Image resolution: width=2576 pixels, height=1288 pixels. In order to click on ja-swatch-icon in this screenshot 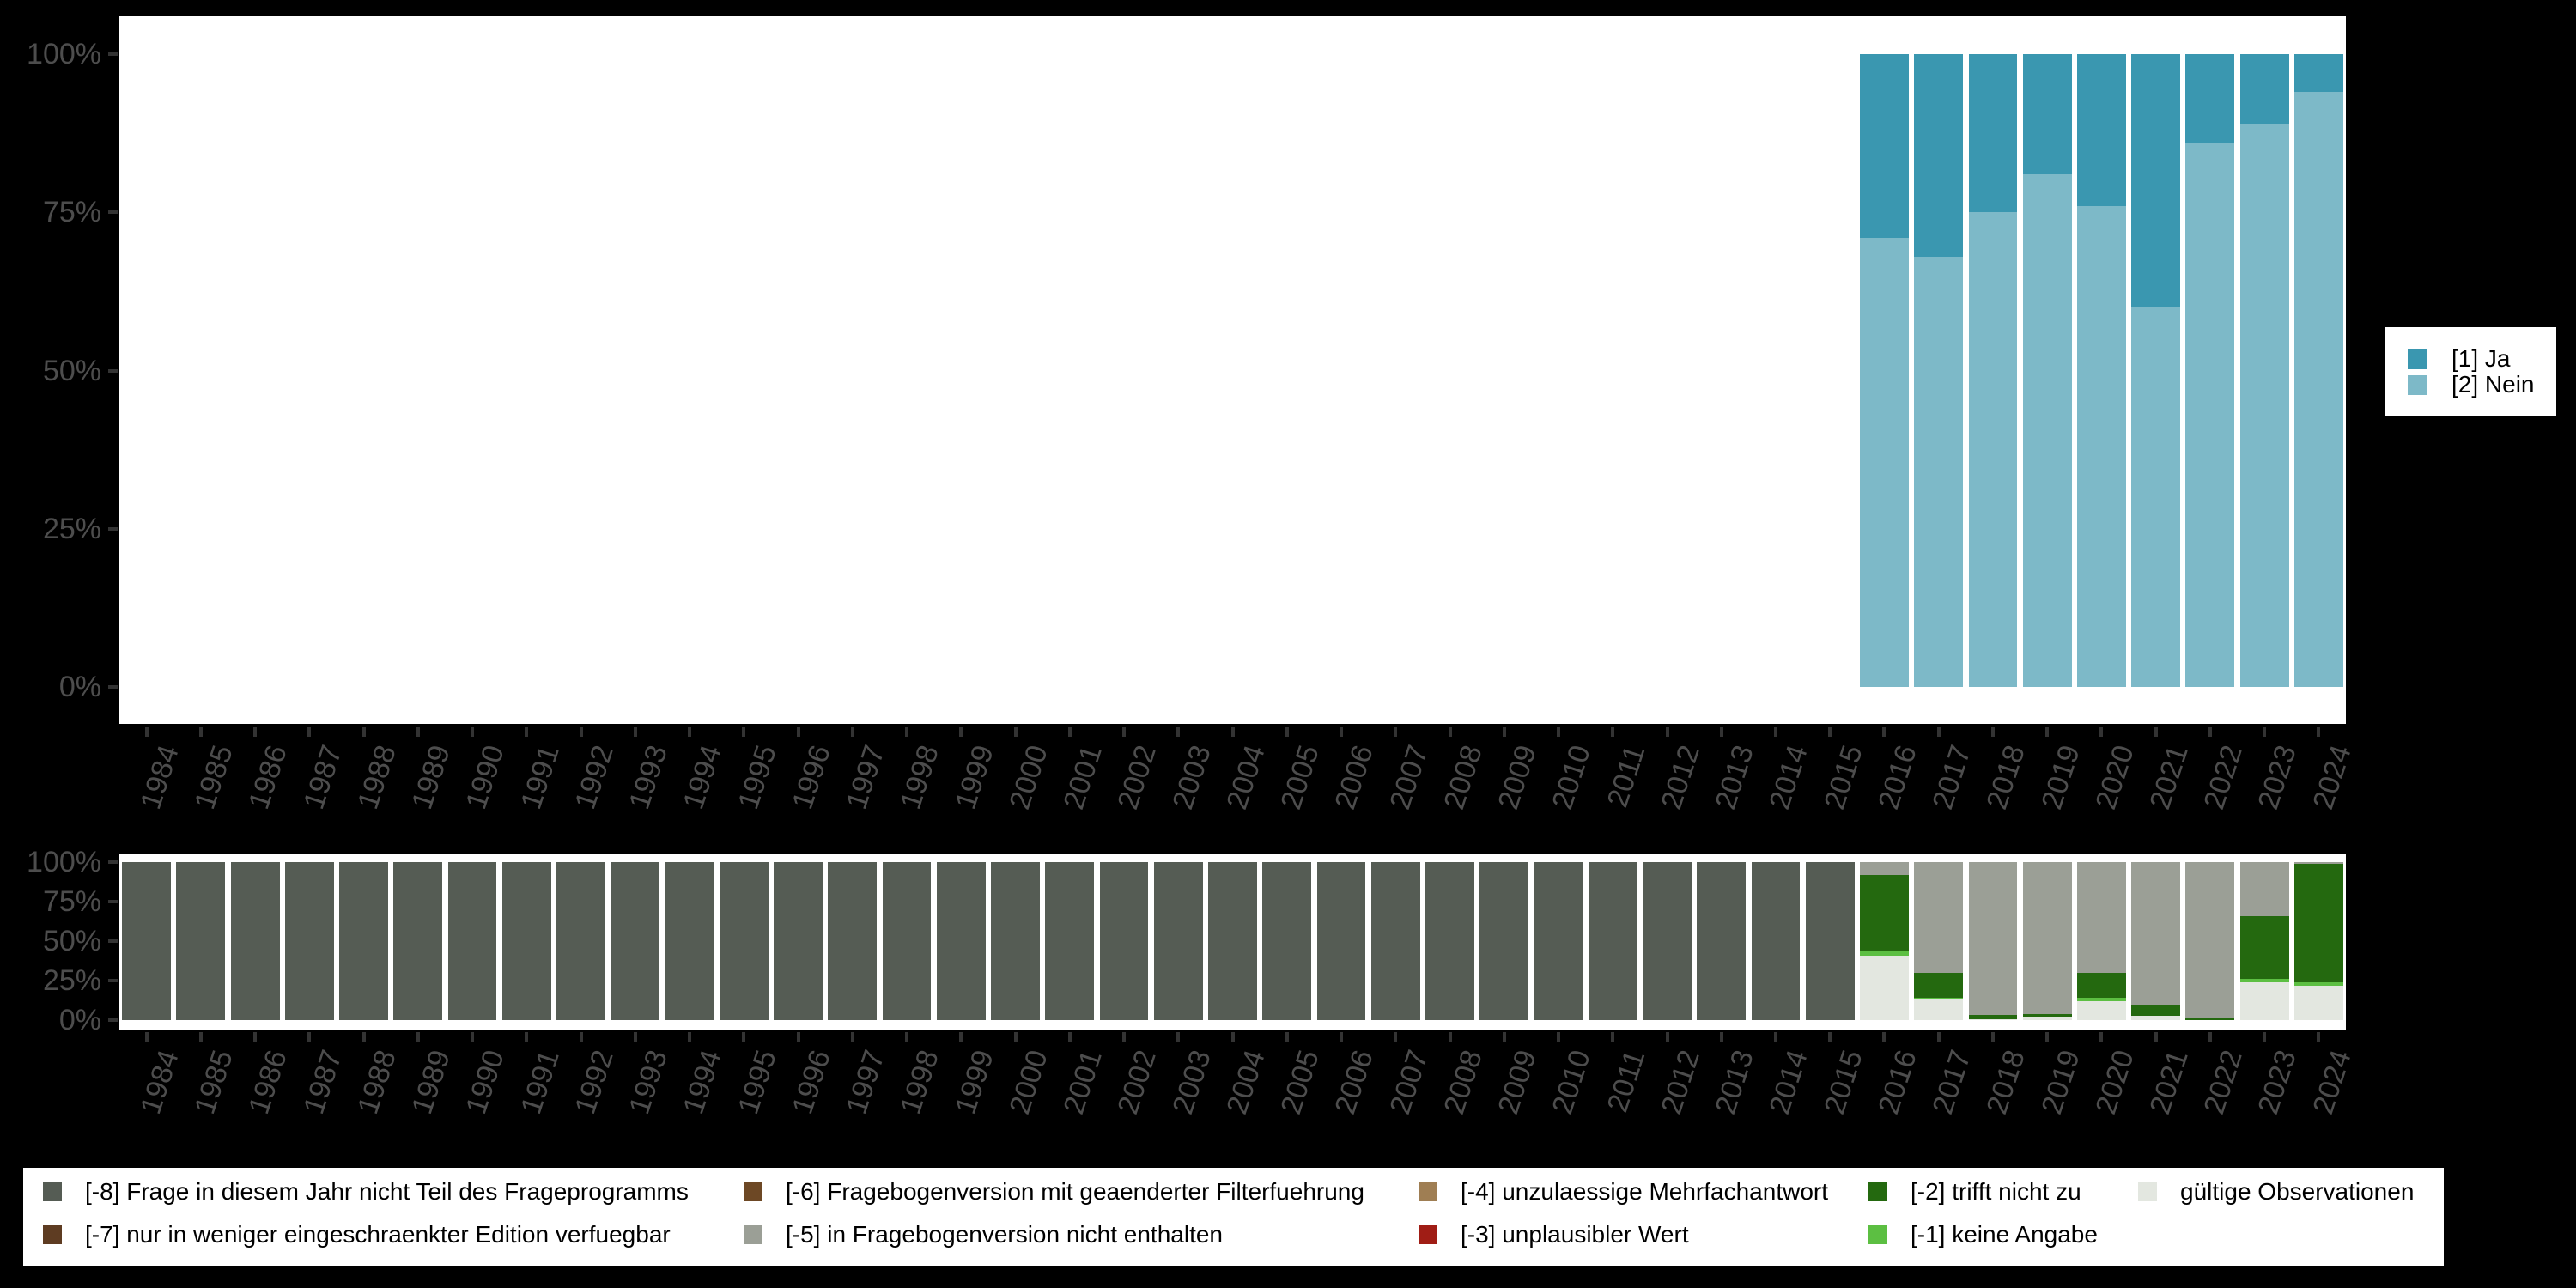, I will do `click(2418, 359)`.